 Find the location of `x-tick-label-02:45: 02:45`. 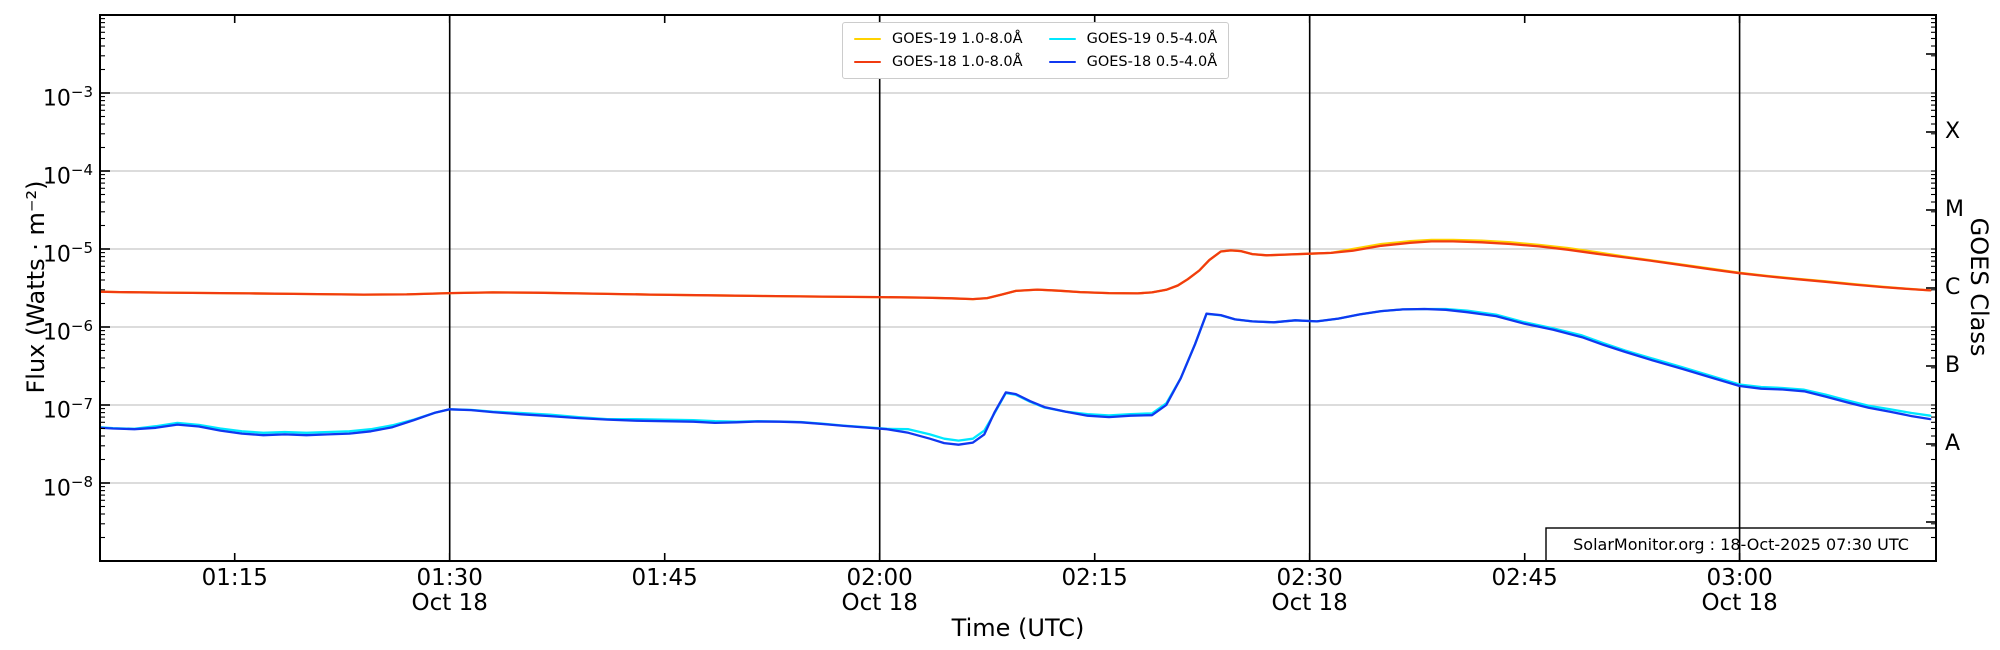

x-tick-label-02:45: 02:45 is located at coordinates (1524, 578).